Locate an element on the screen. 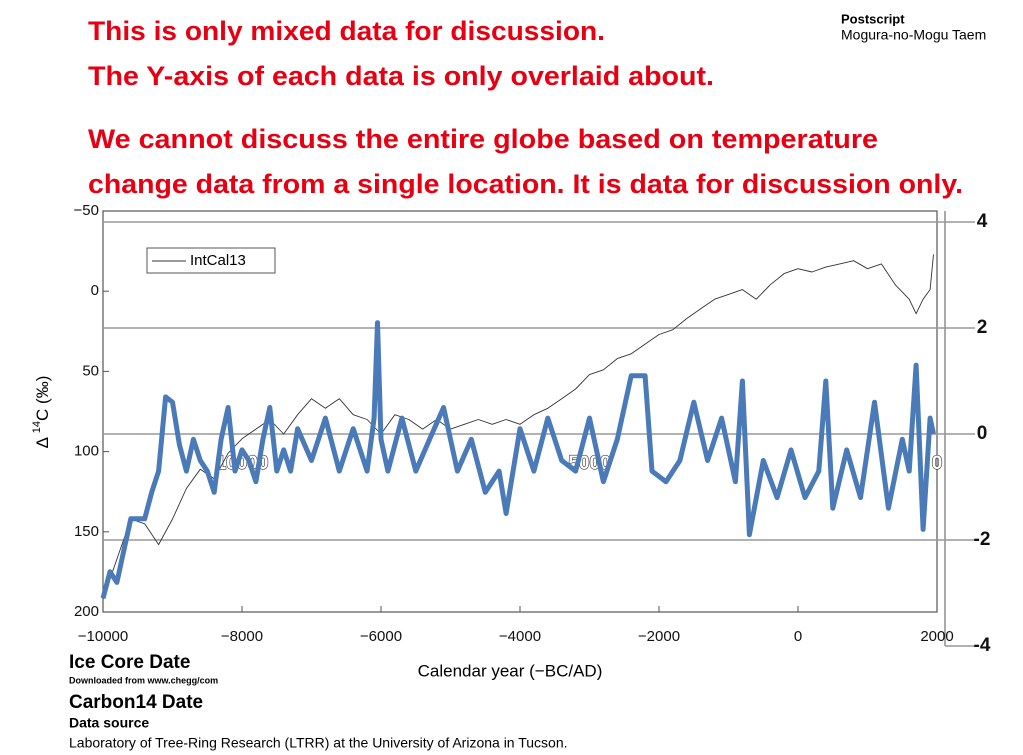  legend-label: IntCal13 is located at coordinates (218, 260).